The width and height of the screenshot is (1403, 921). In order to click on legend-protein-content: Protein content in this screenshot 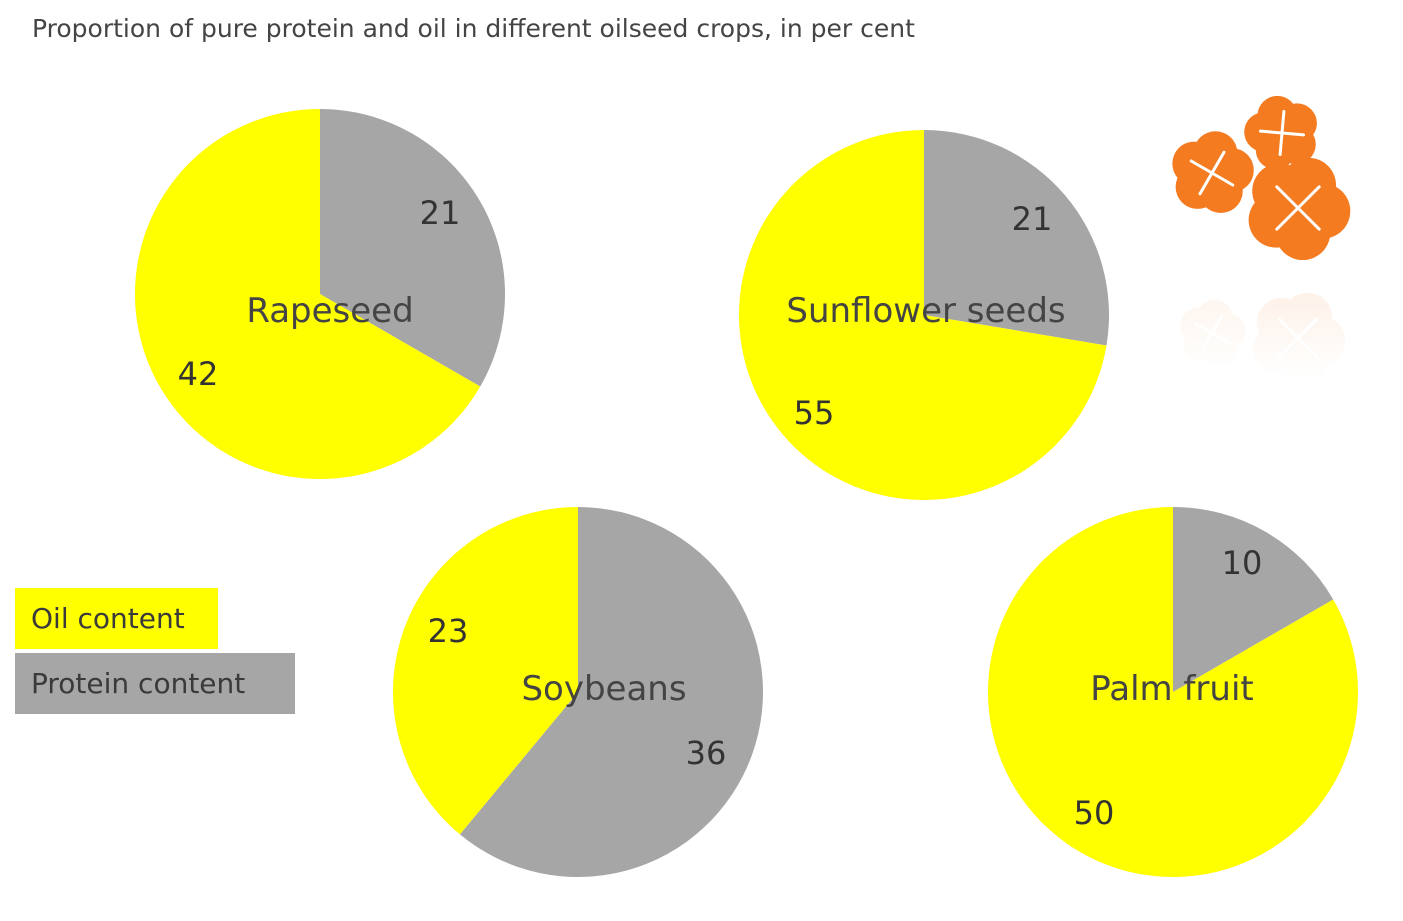, I will do `click(155, 683)`.